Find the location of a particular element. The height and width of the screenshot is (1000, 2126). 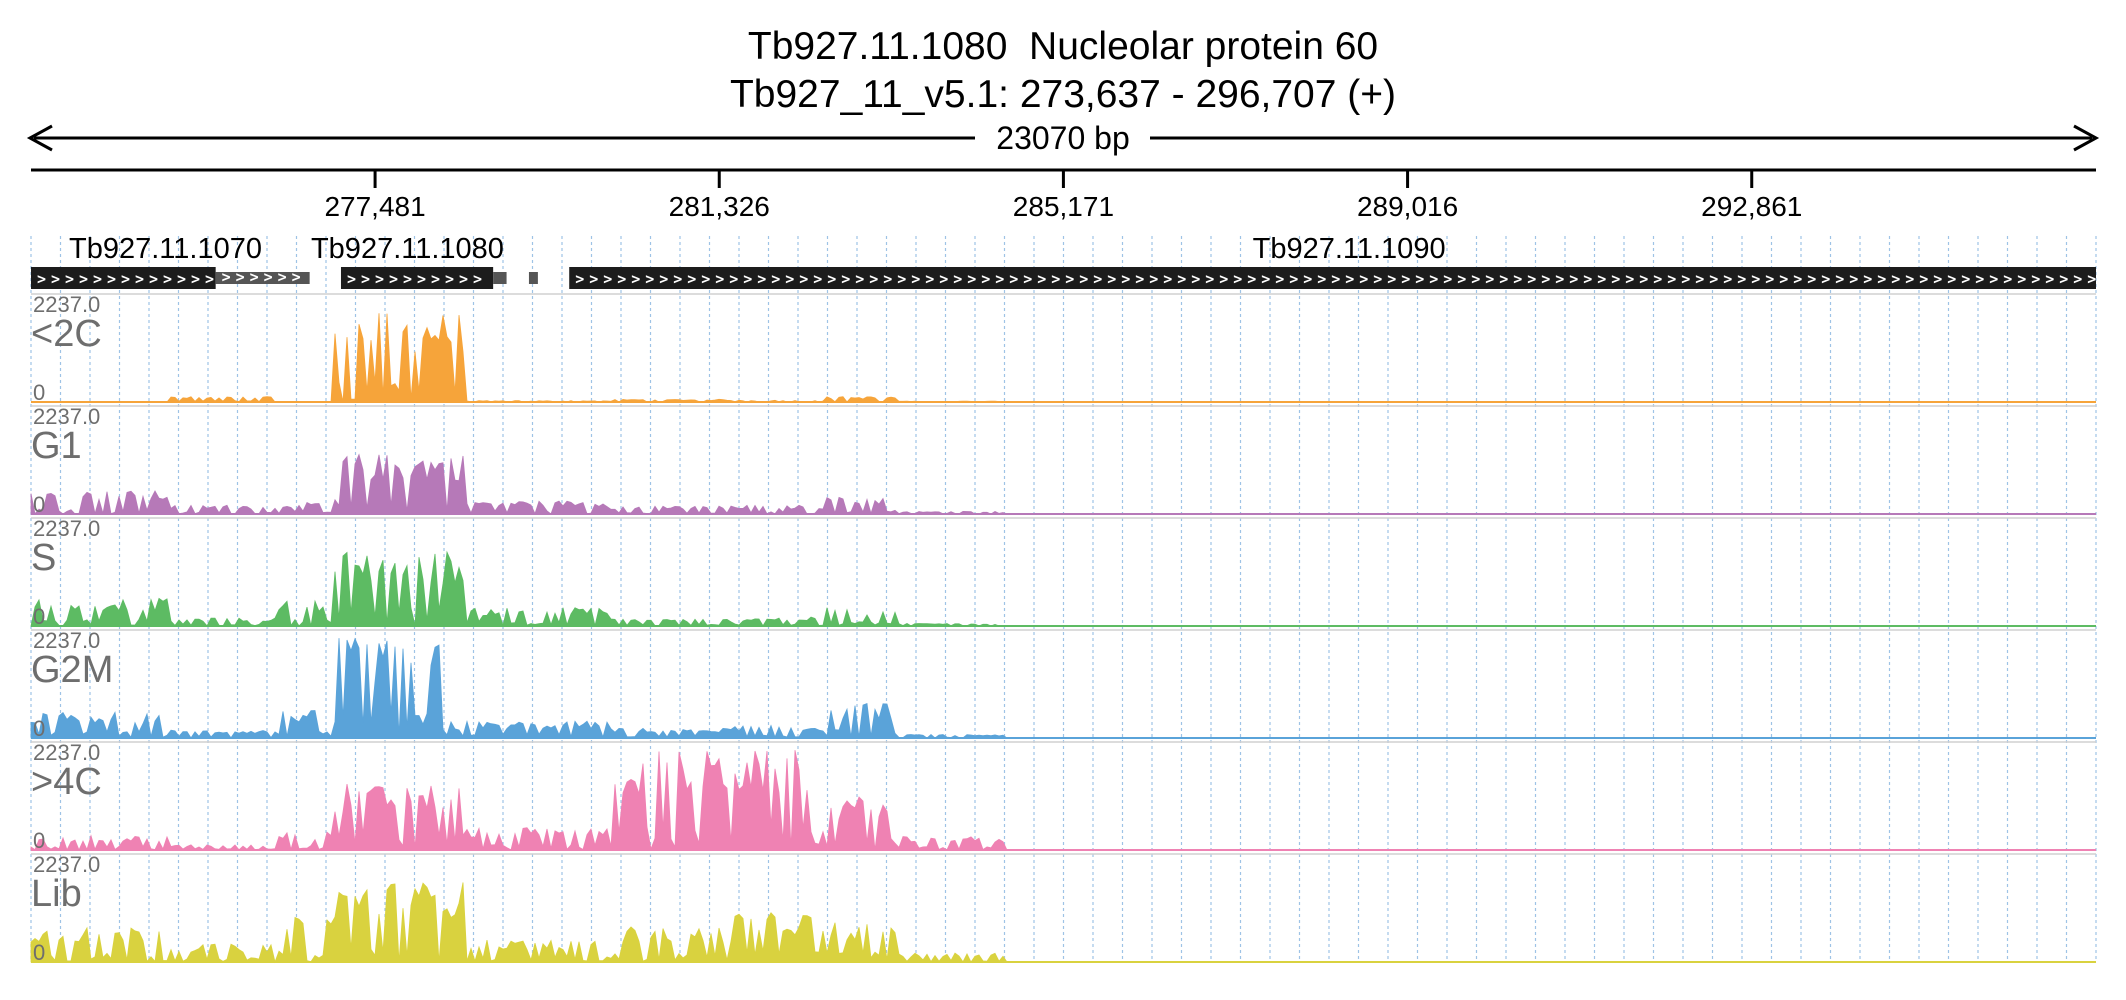

track-0: 2237.0 0 <2C is located at coordinates (1063, 348).